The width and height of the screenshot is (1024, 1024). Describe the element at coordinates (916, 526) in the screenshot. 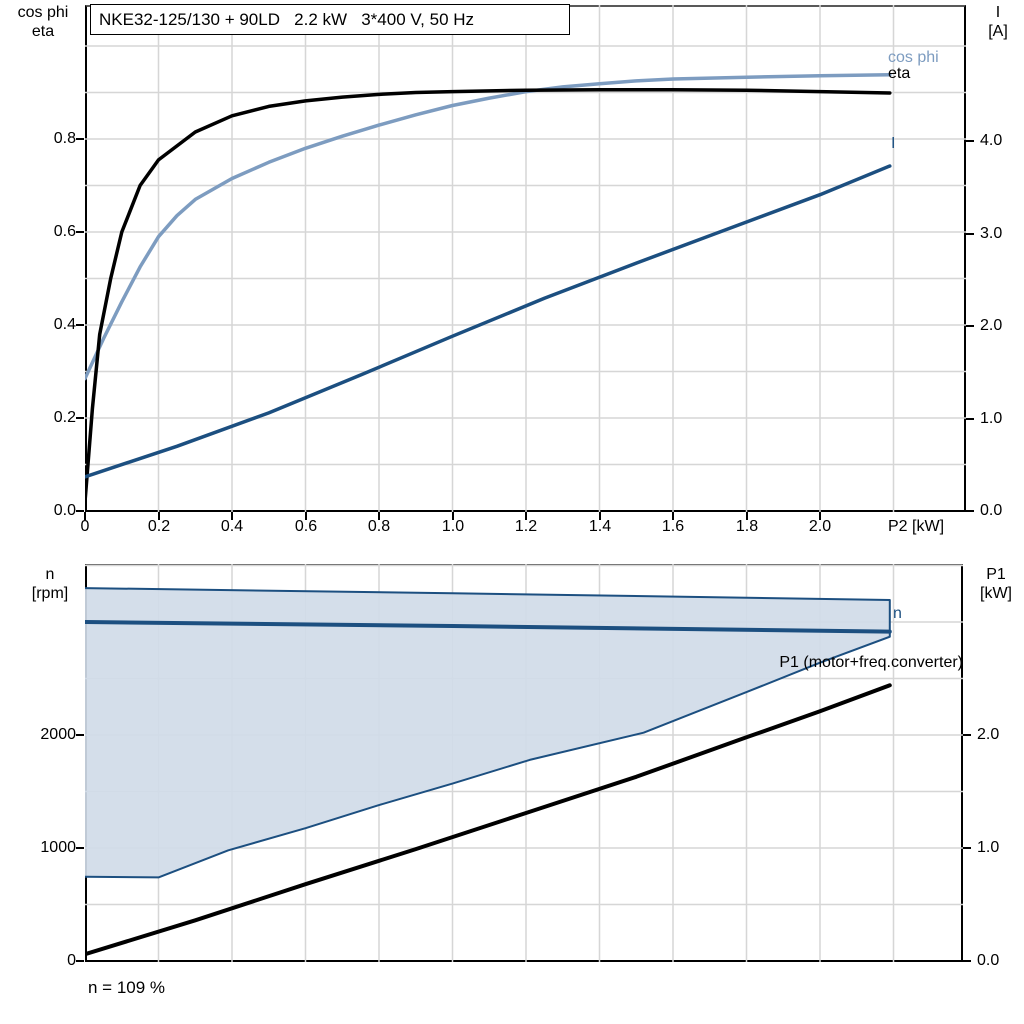

I see `top-x-axis-title: P2 [kW]` at that location.